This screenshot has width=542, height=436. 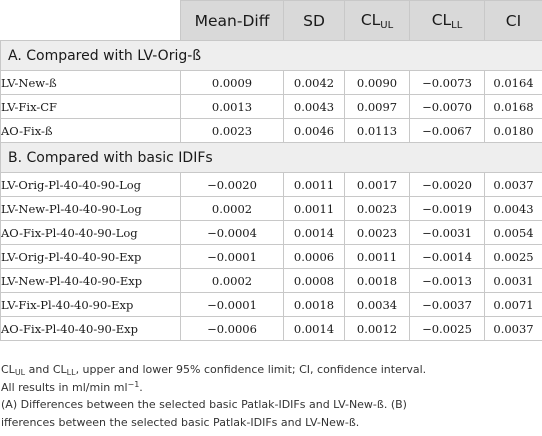 What do you see at coordinates (513, 208) in the screenshot?
I see `cell-ci: 0.0043` at bounding box center [513, 208].